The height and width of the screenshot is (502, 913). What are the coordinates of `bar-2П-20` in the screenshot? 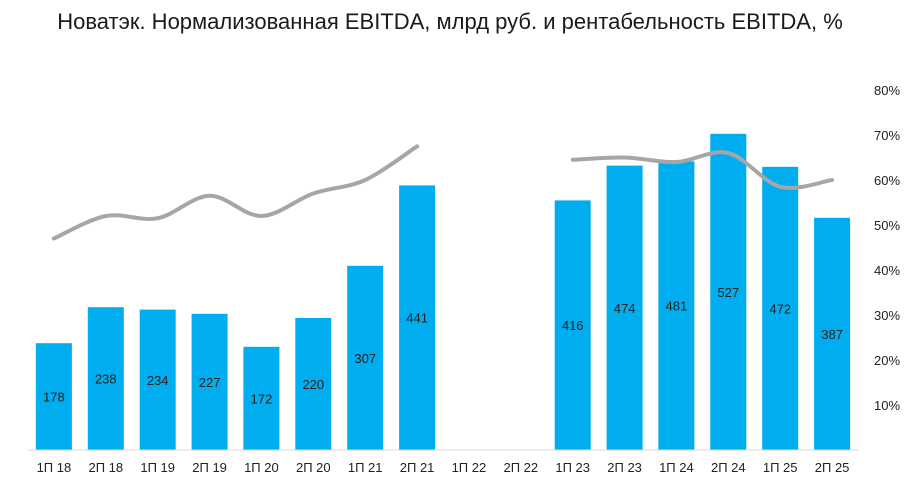 It's located at (313, 384).